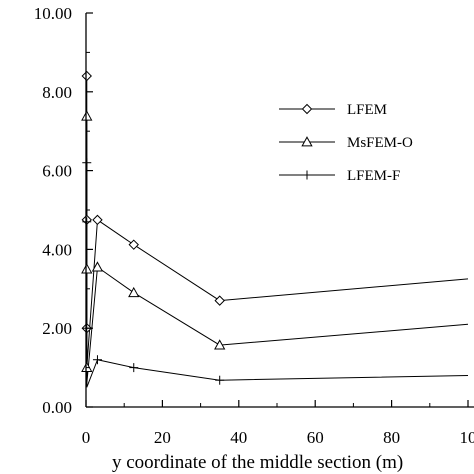  Describe the element at coordinates (380, 143) in the screenshot. I see `legend-label: MsFEM-O` at that location.